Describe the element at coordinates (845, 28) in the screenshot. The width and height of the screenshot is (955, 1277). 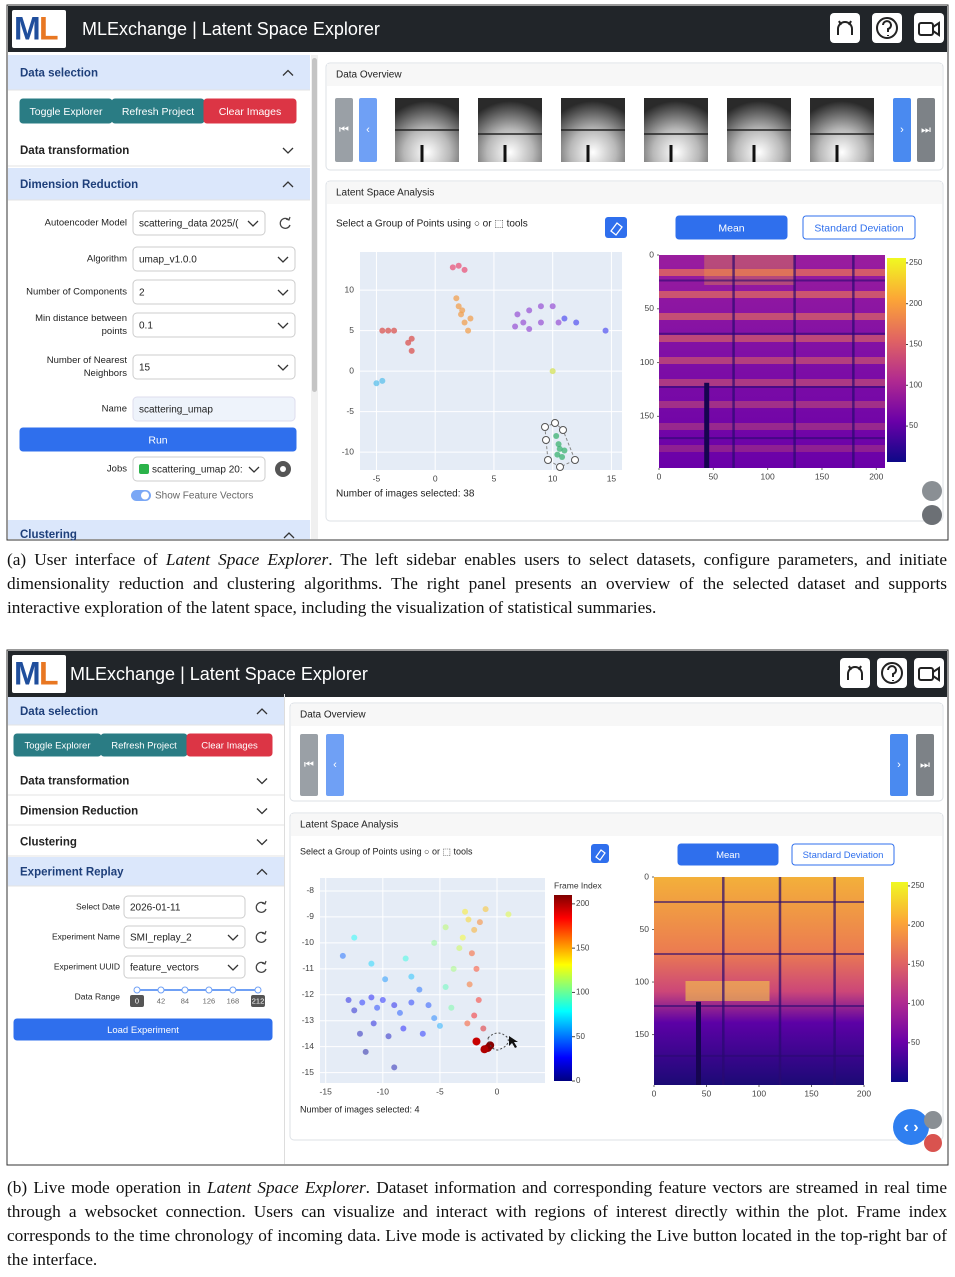
I see `header-icon` at that location.